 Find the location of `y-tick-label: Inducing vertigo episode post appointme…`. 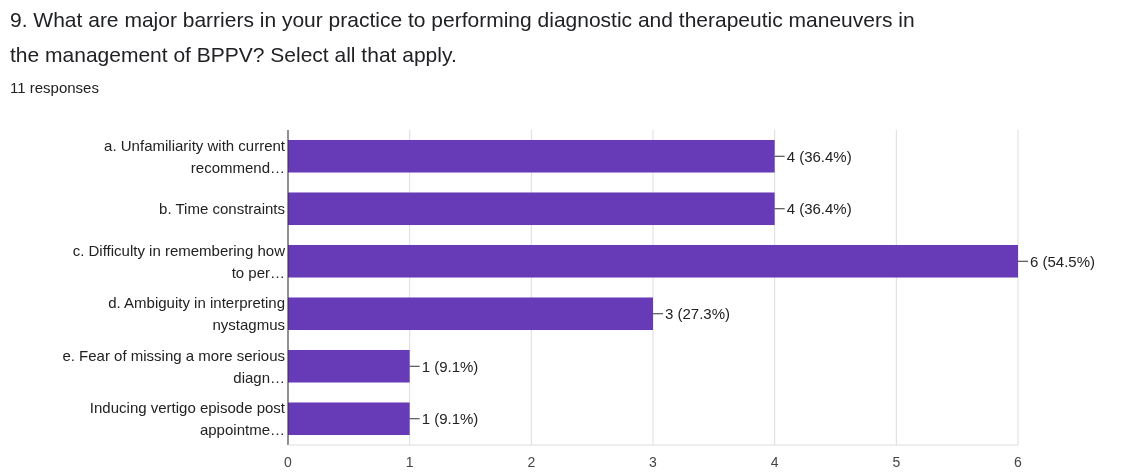

y-tick-label: Inducing vertigo episode post appointme… is located at coordinates (187, 418).